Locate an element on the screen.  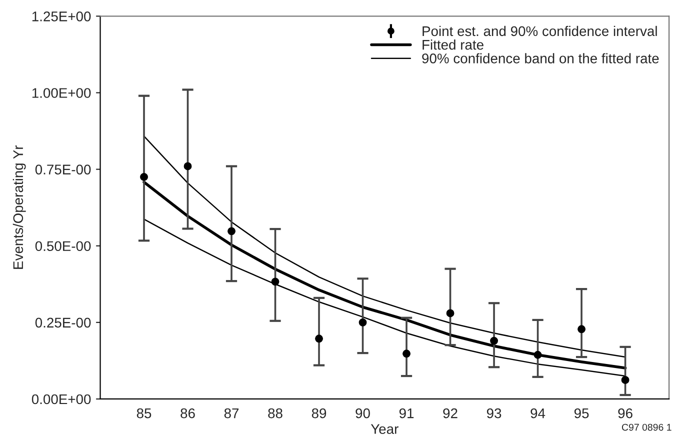
x-tick-label: 96 is located at coordinates (625, 413).